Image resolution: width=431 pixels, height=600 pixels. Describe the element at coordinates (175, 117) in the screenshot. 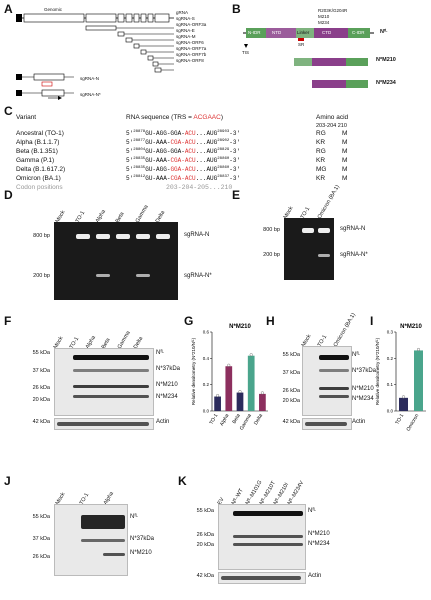

I see `header-rna: RNA sequence (TRS = ACGAAC)` at that location.